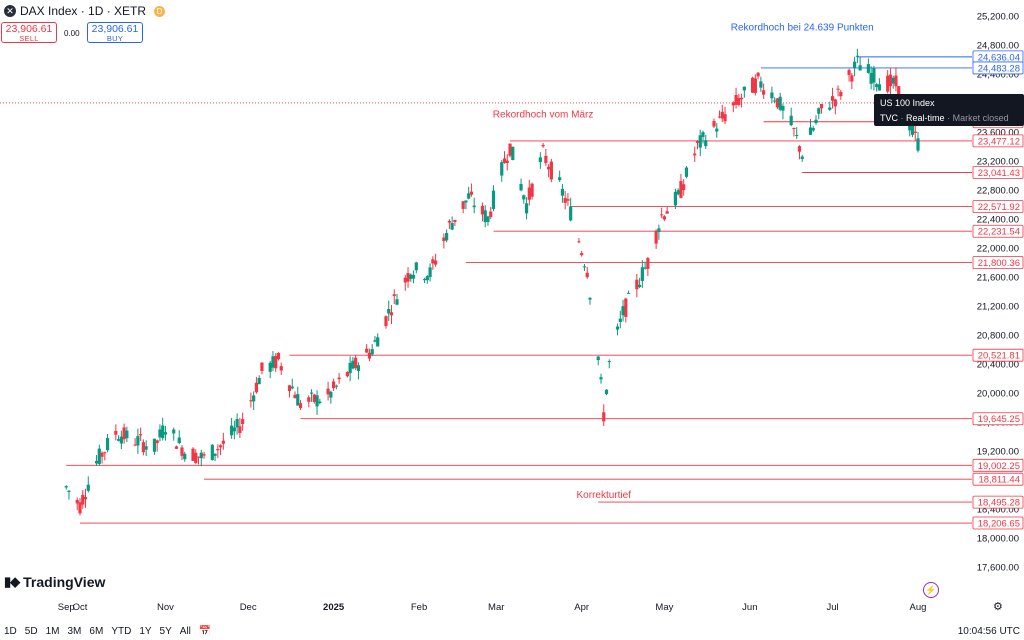  What do you see at coordinates (74, 631) in the screenshot?
I see `timeframe-3m: 3M` at bounding box center [74, 631].